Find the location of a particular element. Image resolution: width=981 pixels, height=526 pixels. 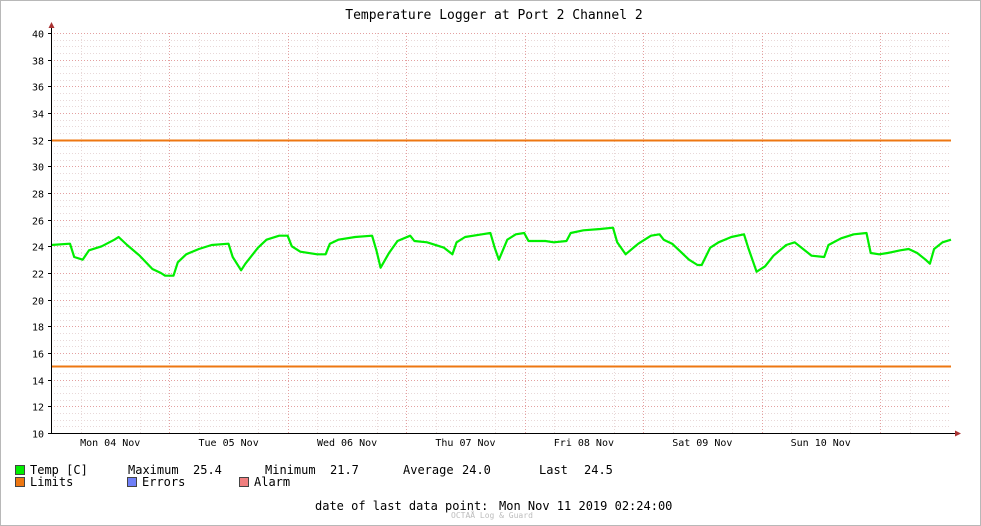

temperature-line is located at coordinates (501, 251).